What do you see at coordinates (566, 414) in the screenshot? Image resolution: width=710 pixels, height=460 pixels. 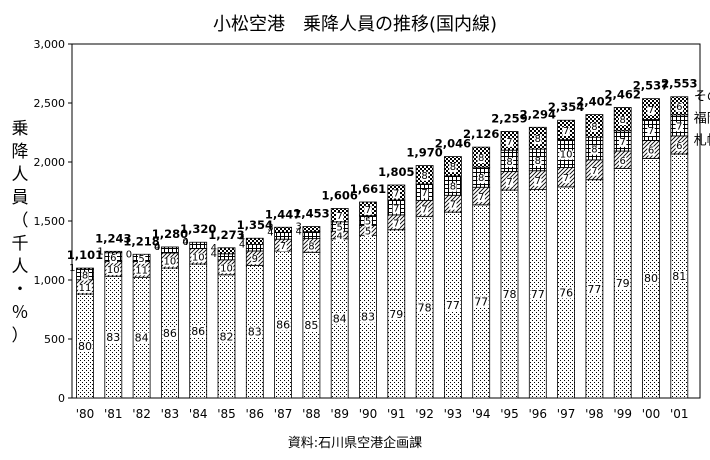 I see `x-tick-label: '97` at bounding box center [566, 414].